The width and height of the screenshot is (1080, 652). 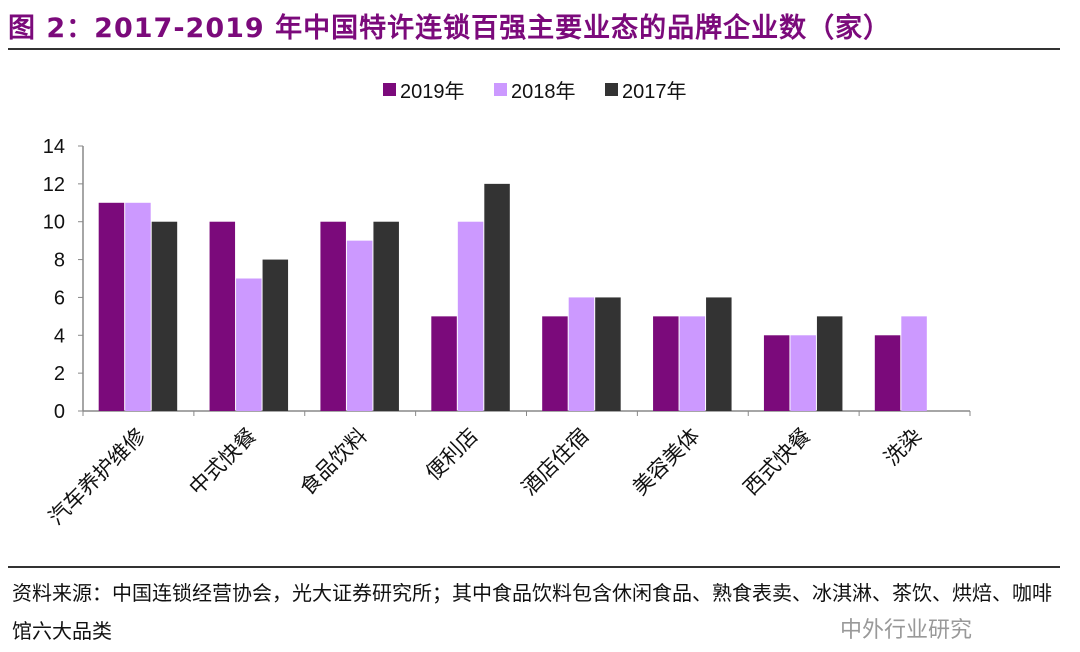 What do you see at coordinates (432, 91) in the screenshot?
I see `legend-label: 2019年` at bounding box center [432, 91].